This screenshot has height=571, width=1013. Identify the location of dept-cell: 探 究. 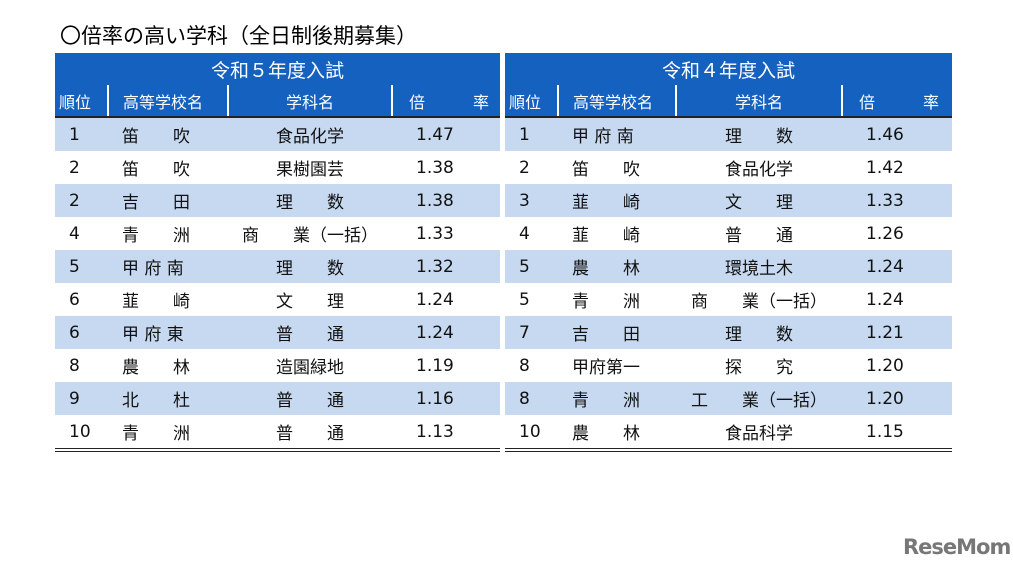
(759, 365).